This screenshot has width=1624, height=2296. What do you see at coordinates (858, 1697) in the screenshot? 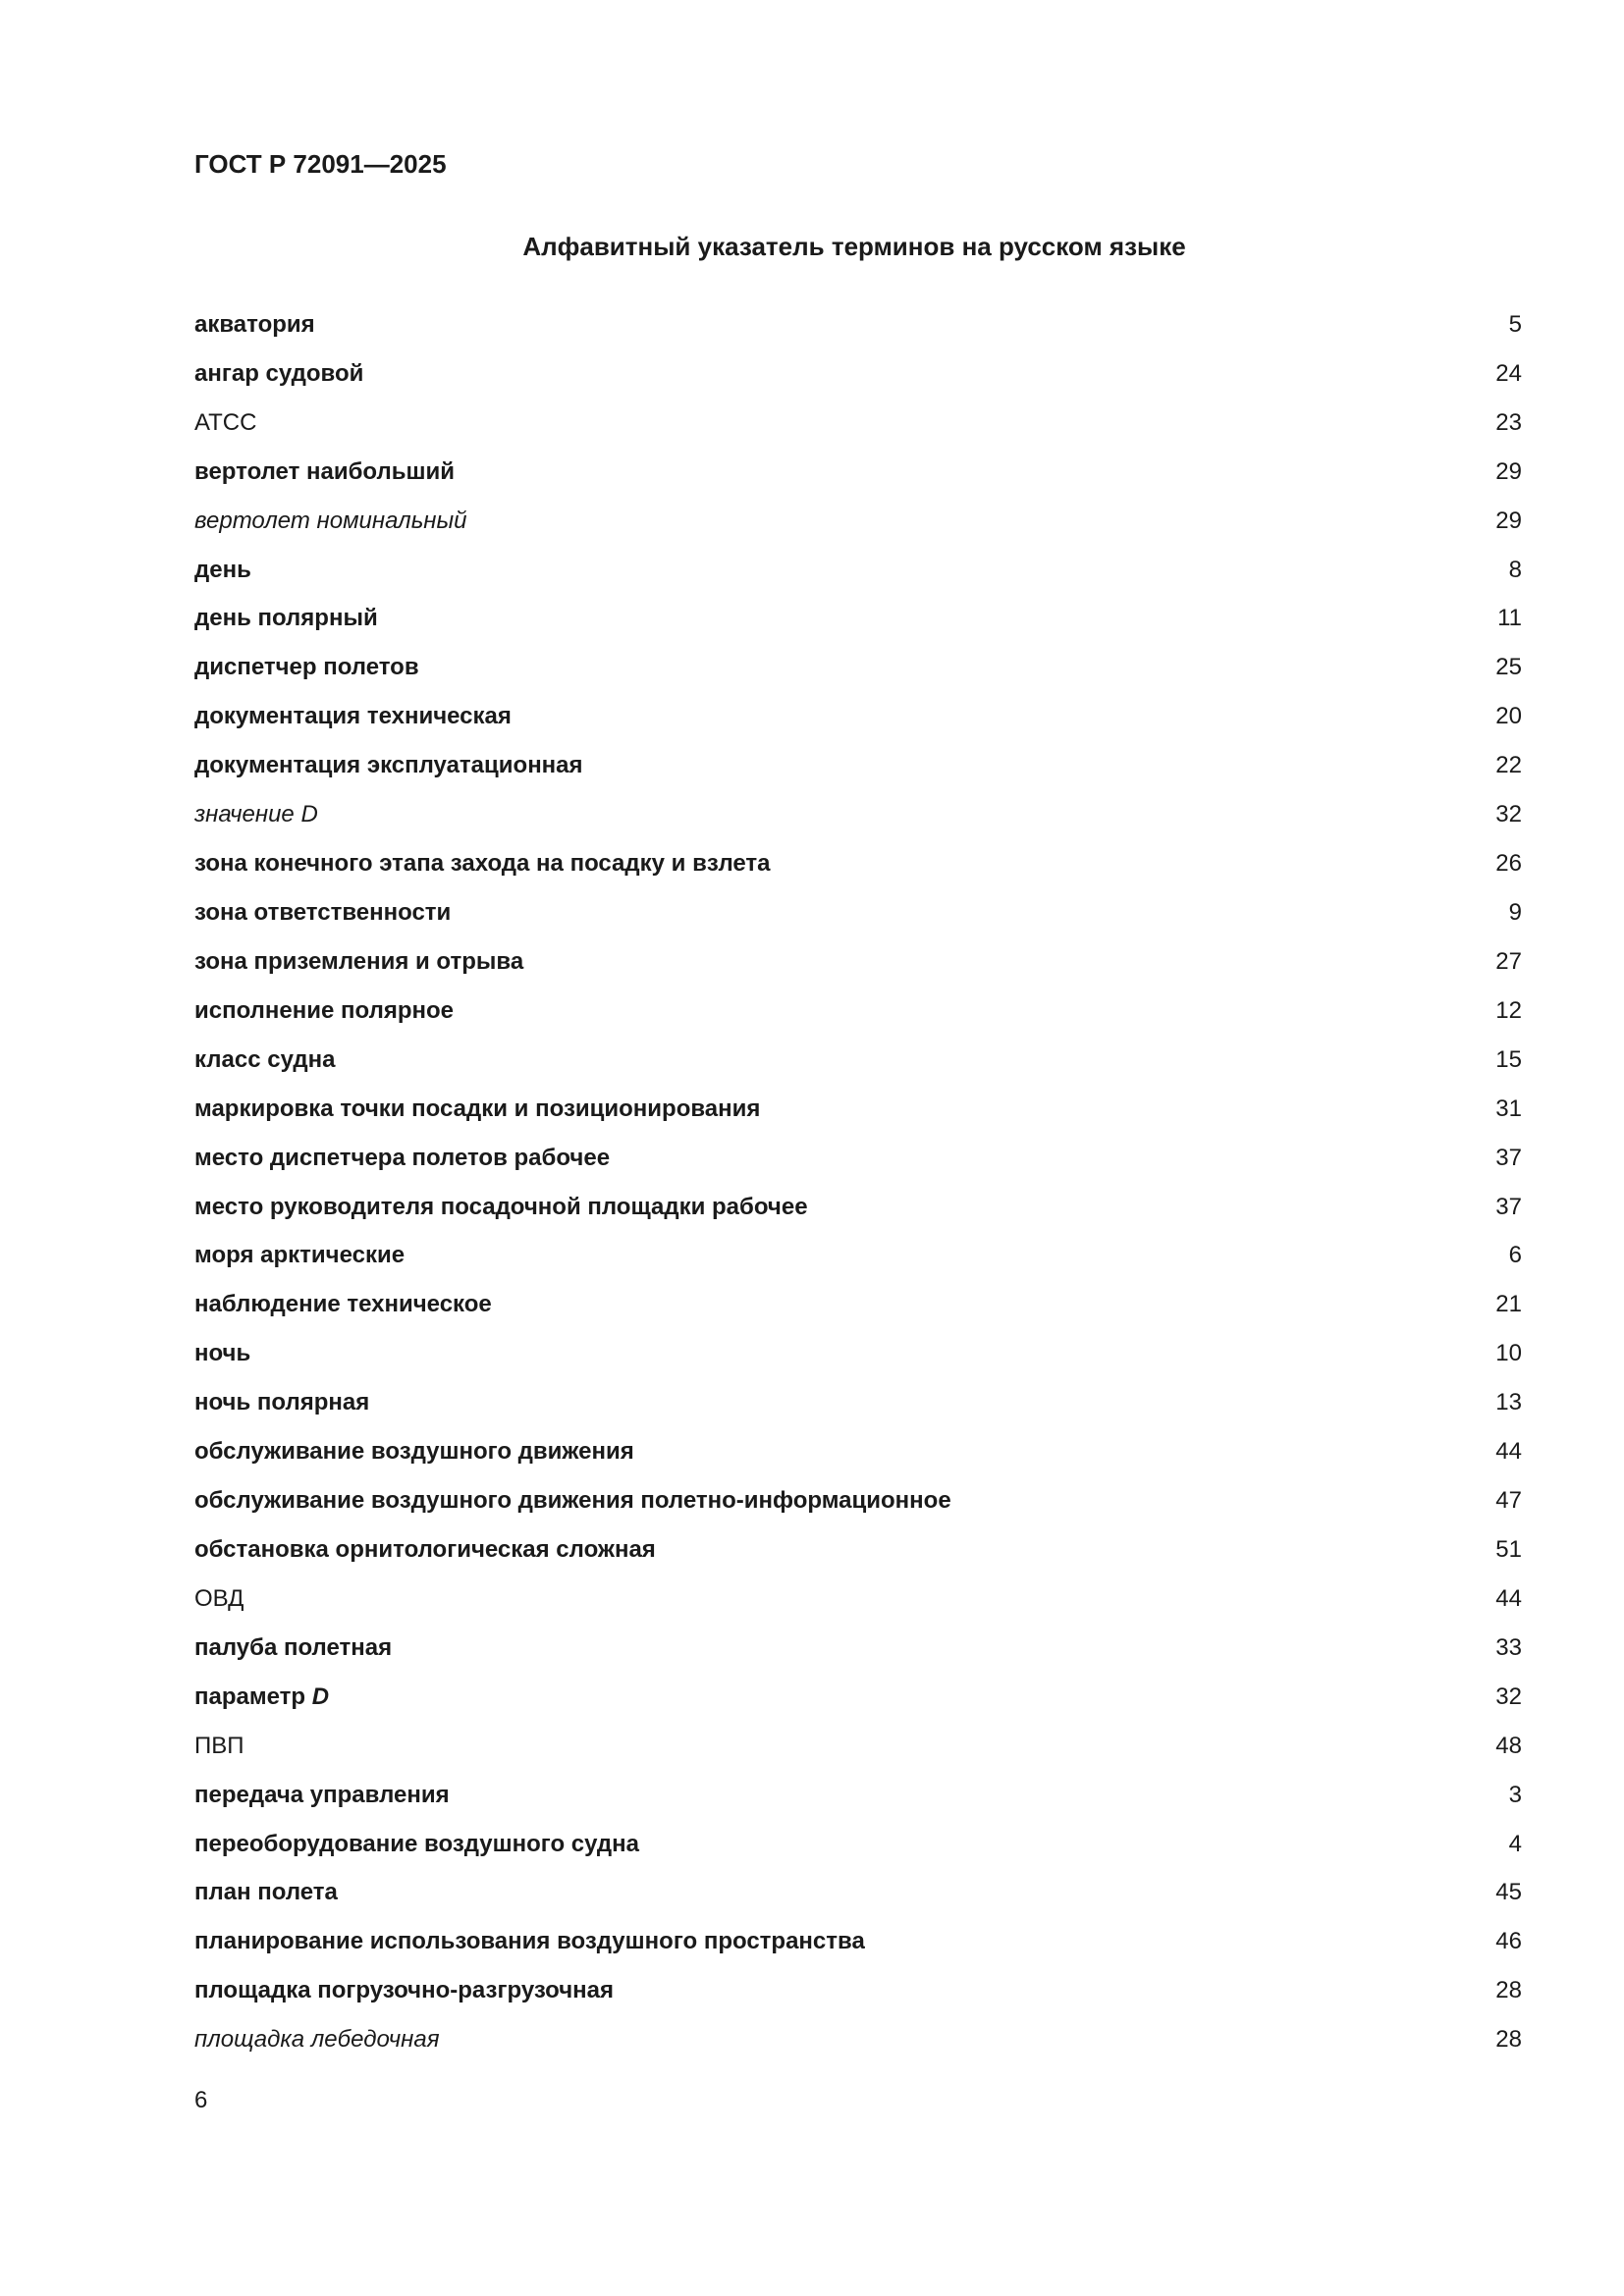
I see `index-entry: параметр D 32` at bounding box center [858, 1697].